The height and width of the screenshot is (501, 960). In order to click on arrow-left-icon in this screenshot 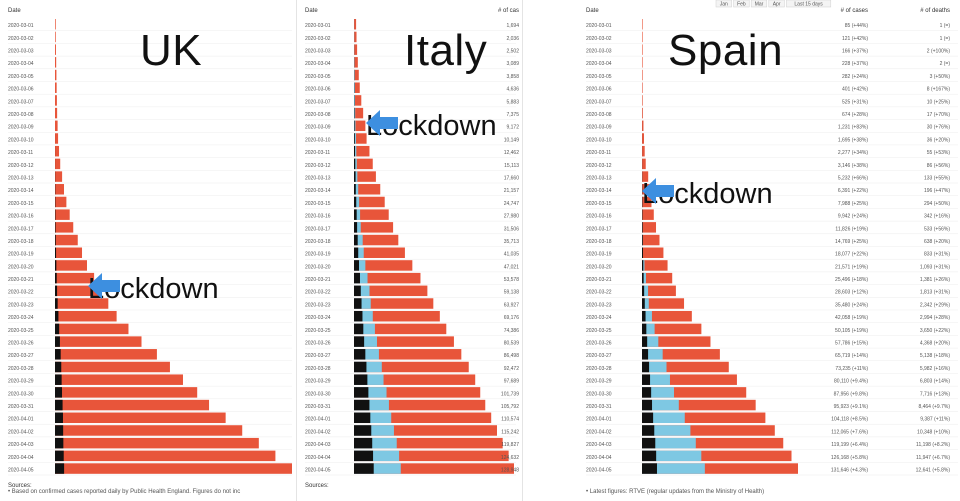, I will do `click(104, 286)`.